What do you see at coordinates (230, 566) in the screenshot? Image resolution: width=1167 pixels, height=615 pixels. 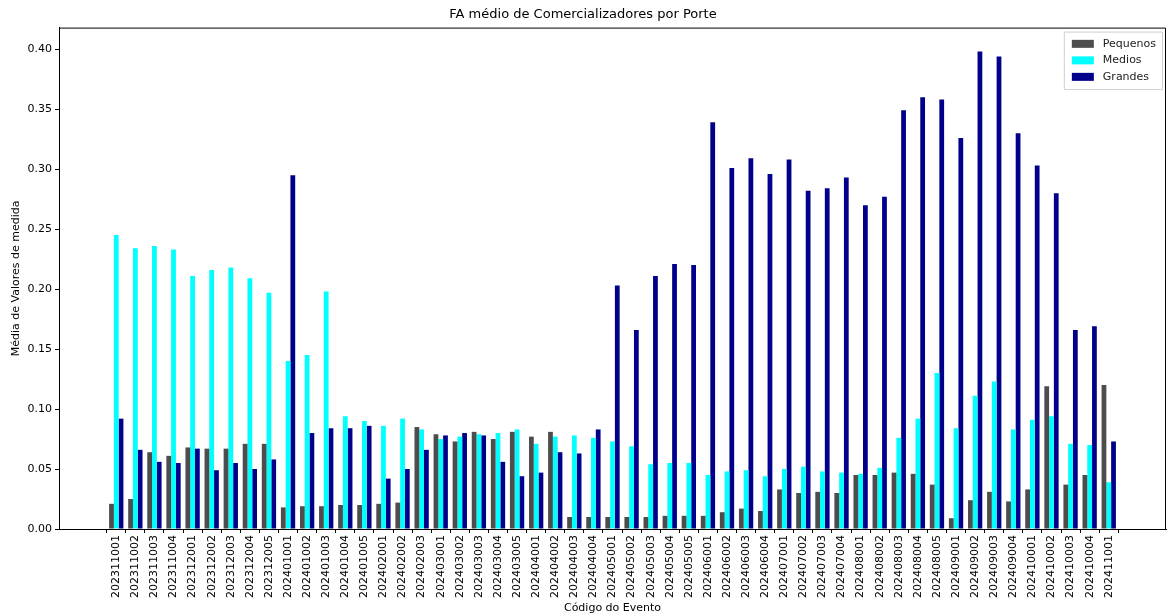 I see `x-tick-label: 202312003` at bounding box center [230, 566].